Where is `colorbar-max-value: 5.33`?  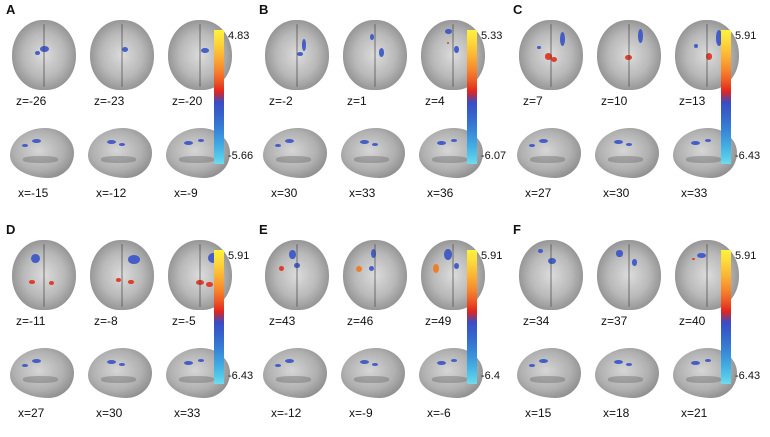
colorbar-max-value: 5.33 is located at coordinates (492, 36).